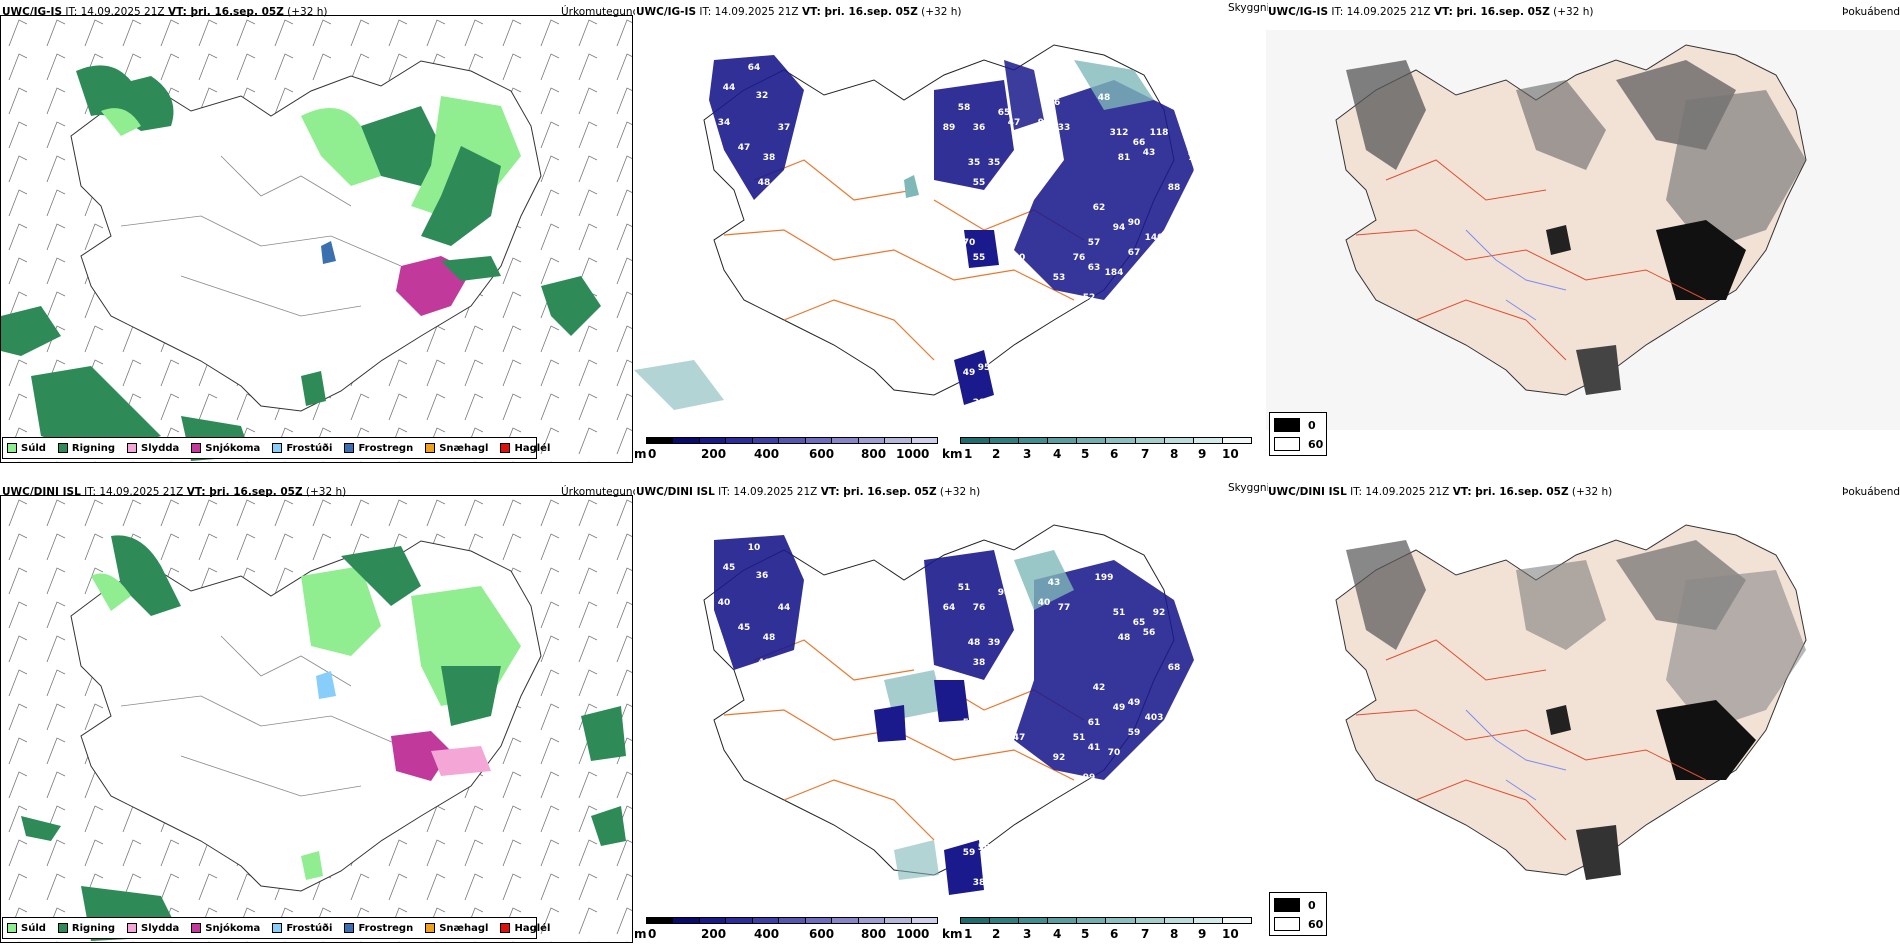 This screenshot has height=950, width=1900. Describe the element at coordinates (1179, 253) in the screenshot. I see `ceiling-label: 79` at that location.